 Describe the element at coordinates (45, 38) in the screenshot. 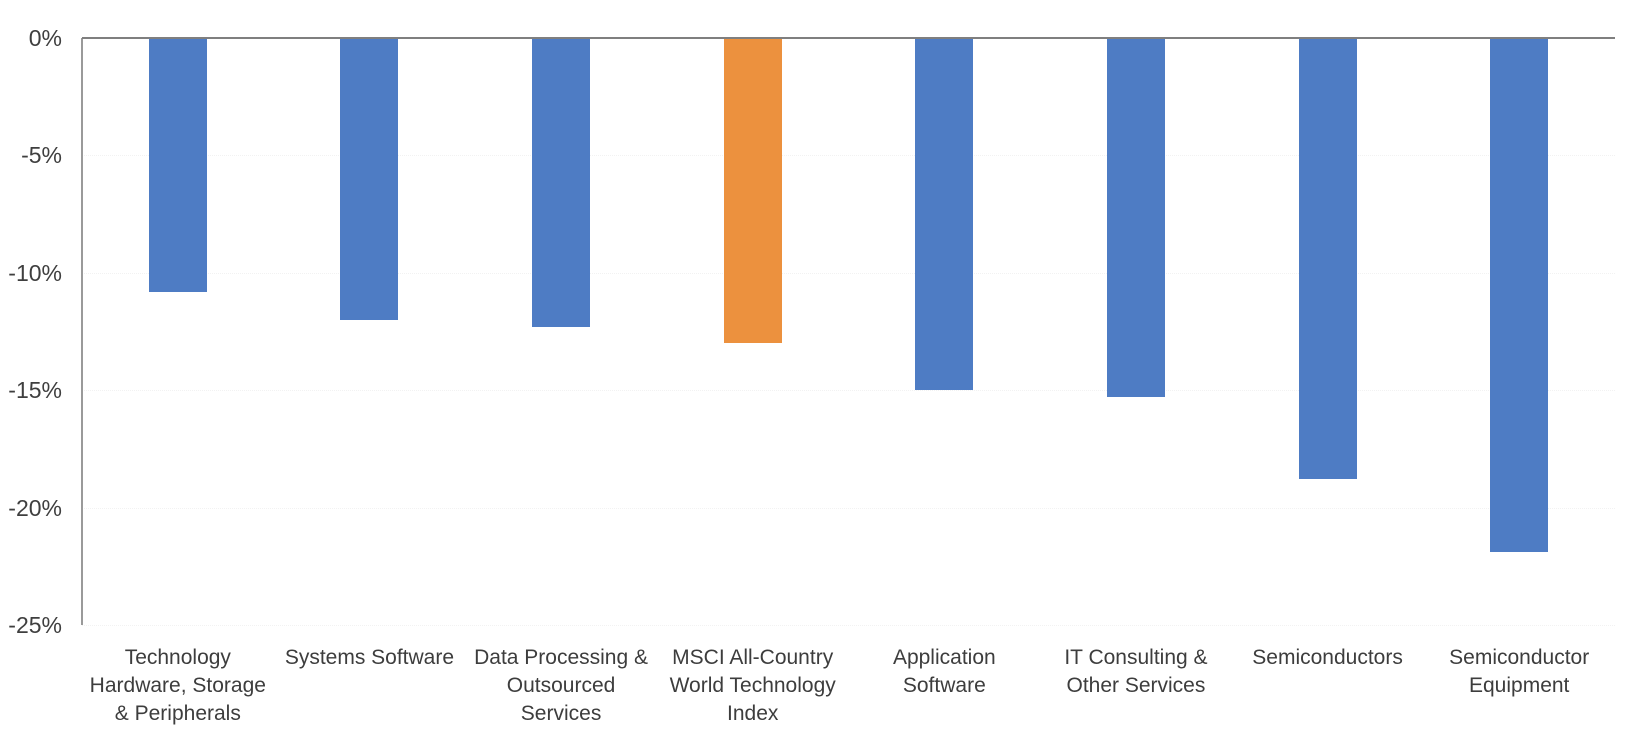

I see `y-tick-label-0%: 0%` at that location.